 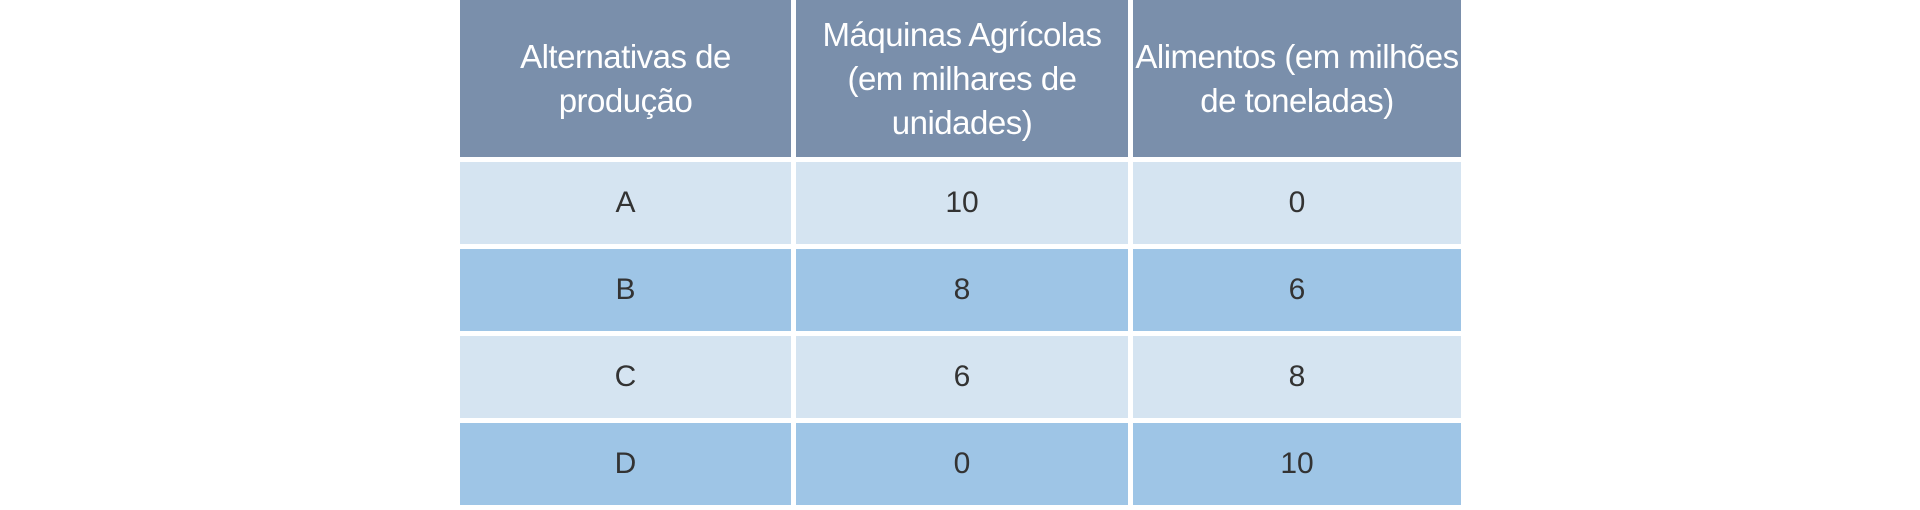 What do you see at coordinates (625, 203) in the screenshot?
I see `cell-alternative: A` at bounding box center [625, 203].